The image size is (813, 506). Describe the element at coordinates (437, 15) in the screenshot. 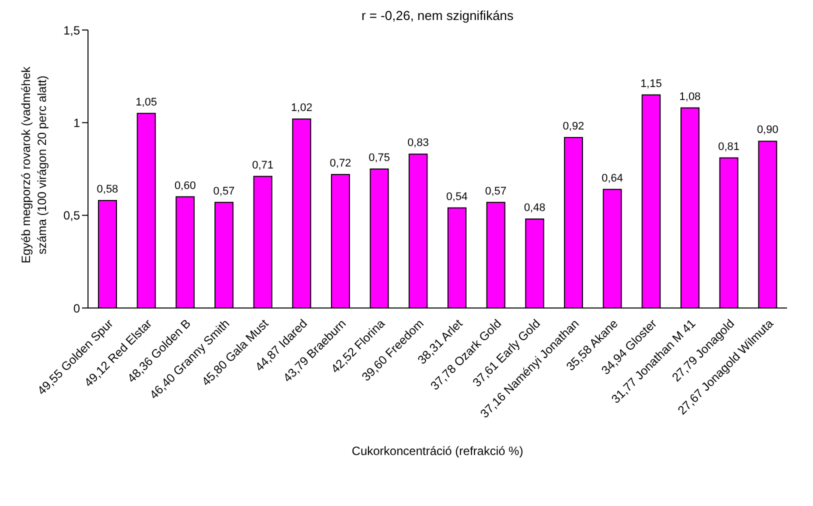

I see `chart-title: r = -0,26, nem szignifikáns` at that location.